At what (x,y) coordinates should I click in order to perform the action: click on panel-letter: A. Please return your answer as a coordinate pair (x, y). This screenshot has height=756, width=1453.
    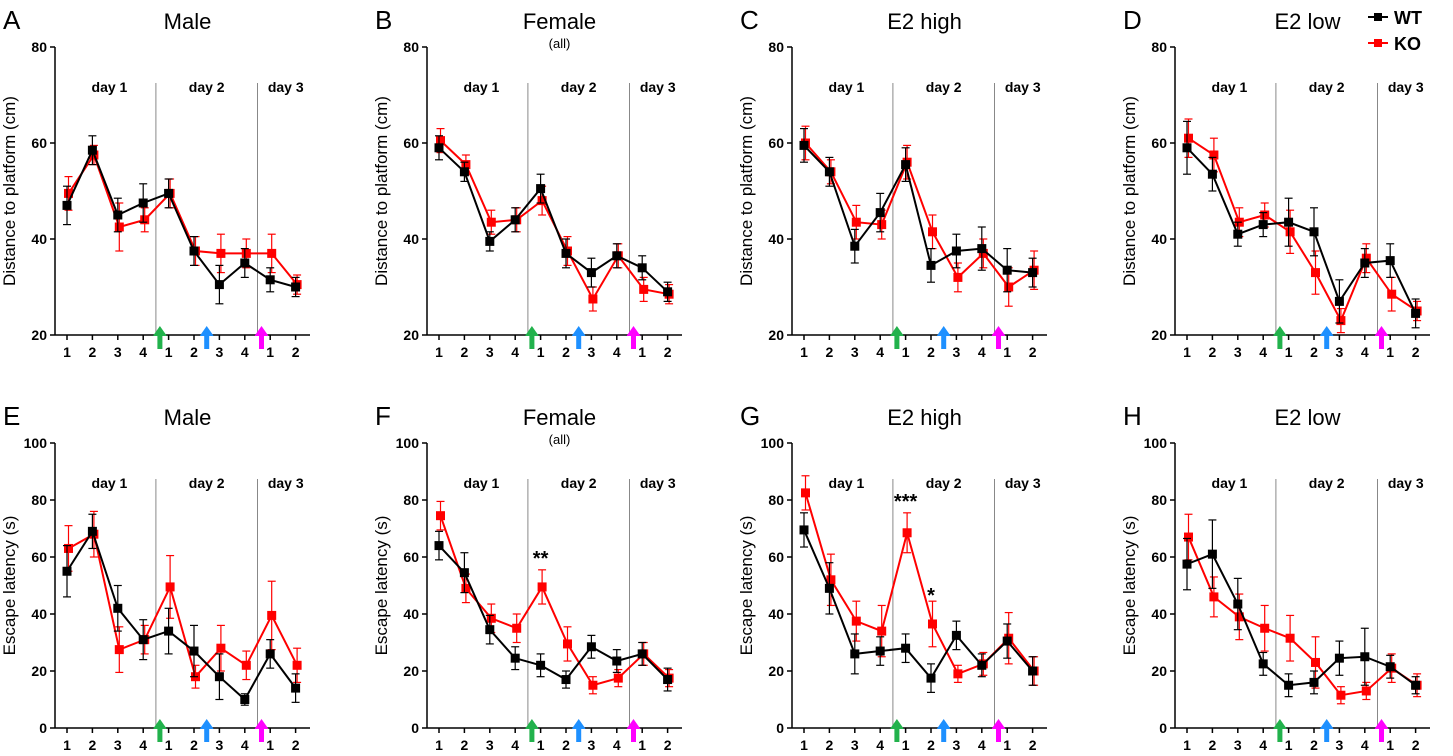
    Looking at the image, I should click on (12, 20).